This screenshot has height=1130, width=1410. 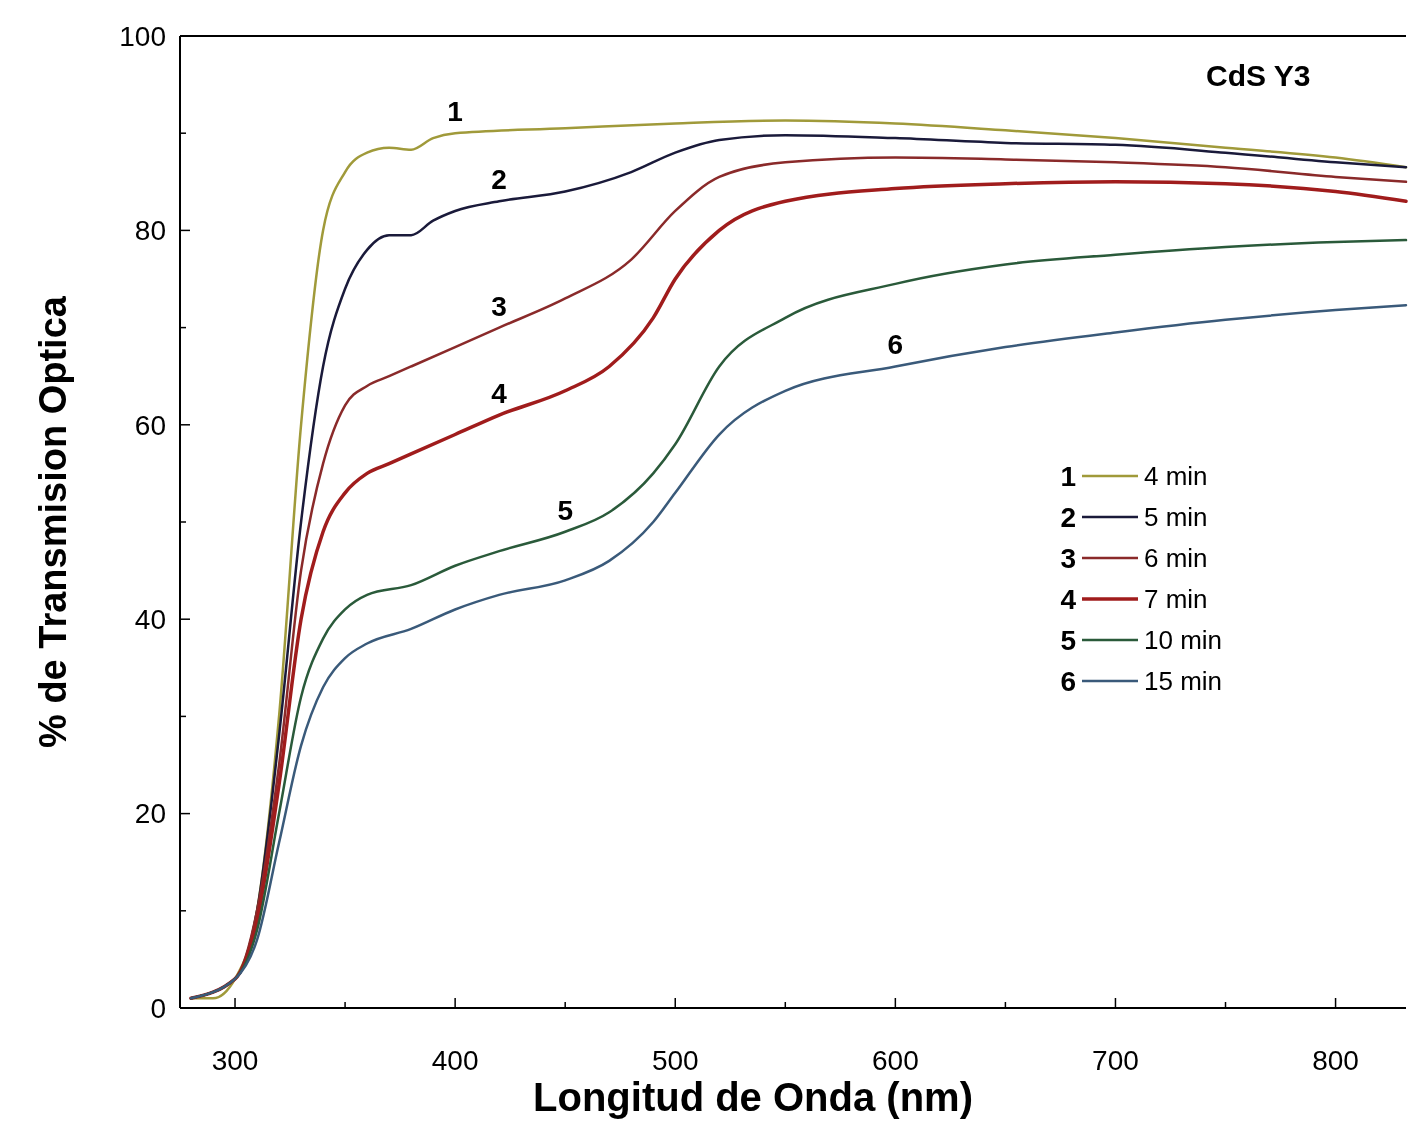 I want to click on x-tick-label: 300, so click(x=235, y=1060).